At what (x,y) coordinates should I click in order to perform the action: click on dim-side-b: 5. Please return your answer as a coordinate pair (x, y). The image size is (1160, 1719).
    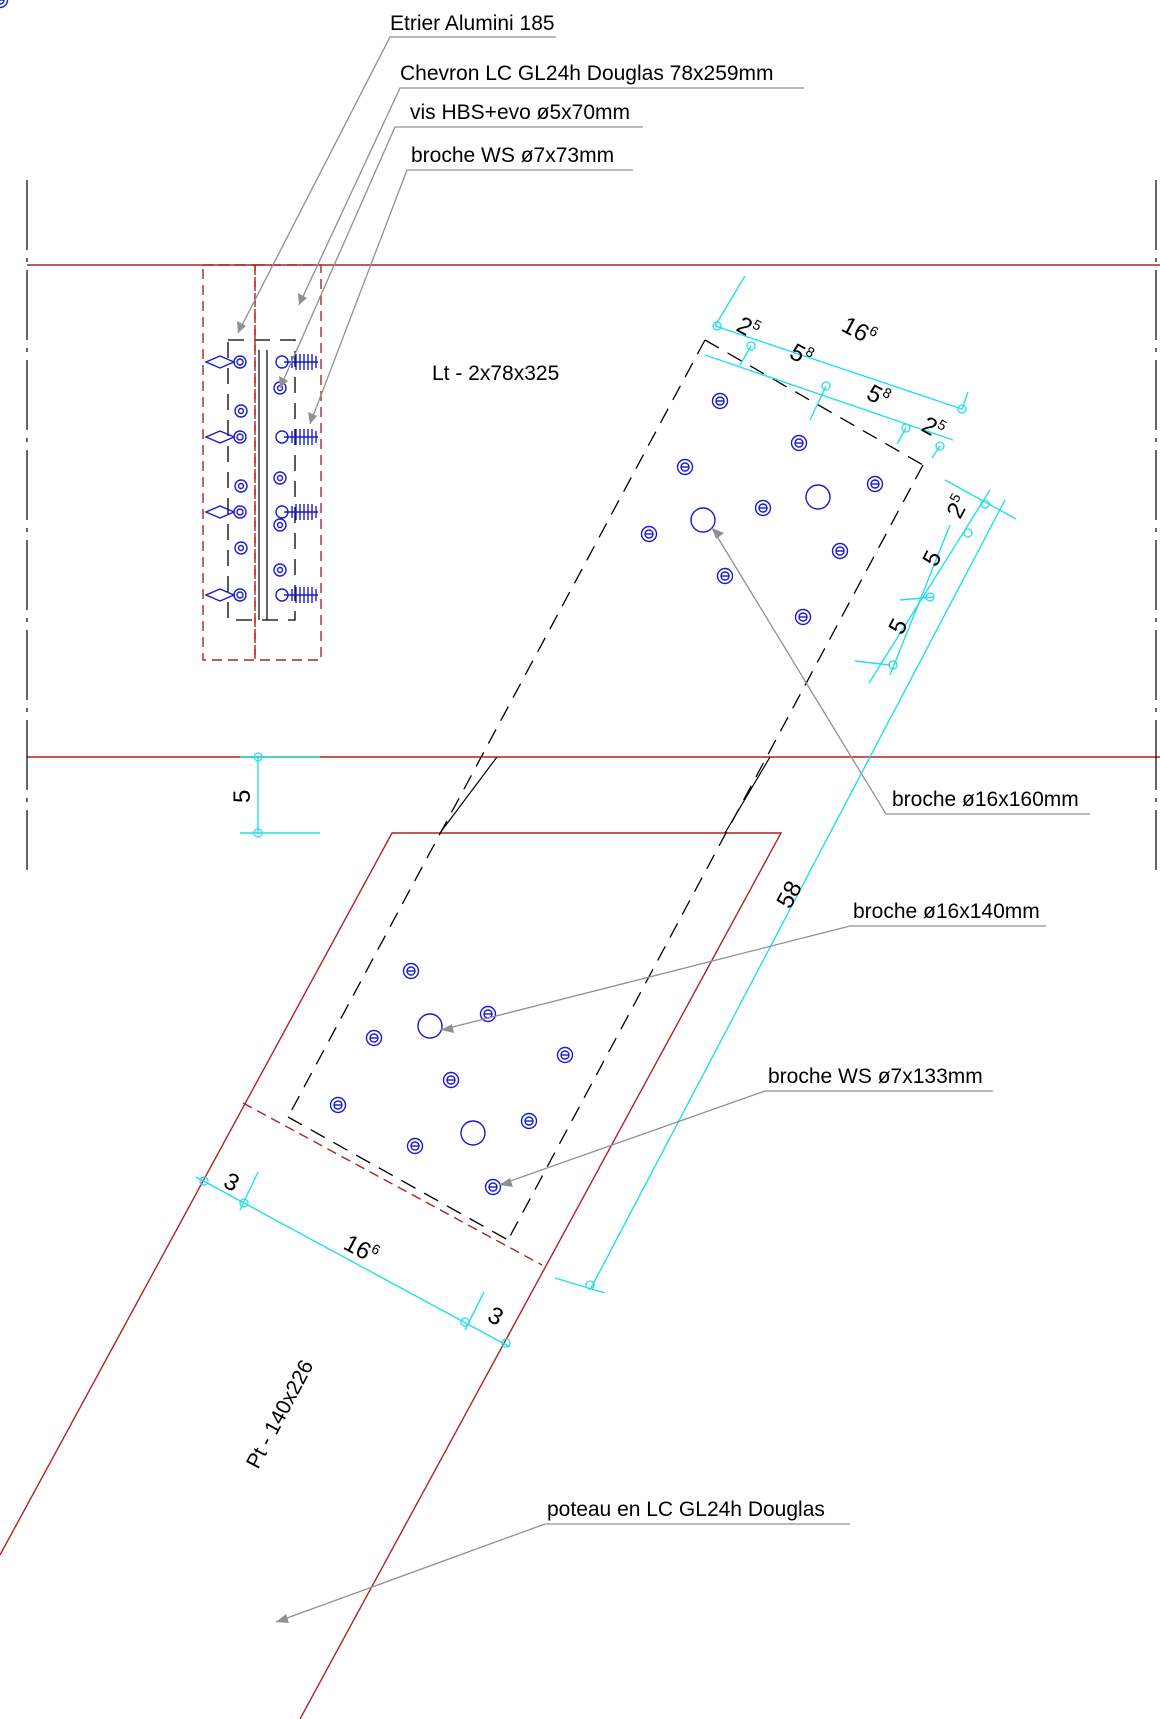
    Looking at the image, I should click on (932, 558).